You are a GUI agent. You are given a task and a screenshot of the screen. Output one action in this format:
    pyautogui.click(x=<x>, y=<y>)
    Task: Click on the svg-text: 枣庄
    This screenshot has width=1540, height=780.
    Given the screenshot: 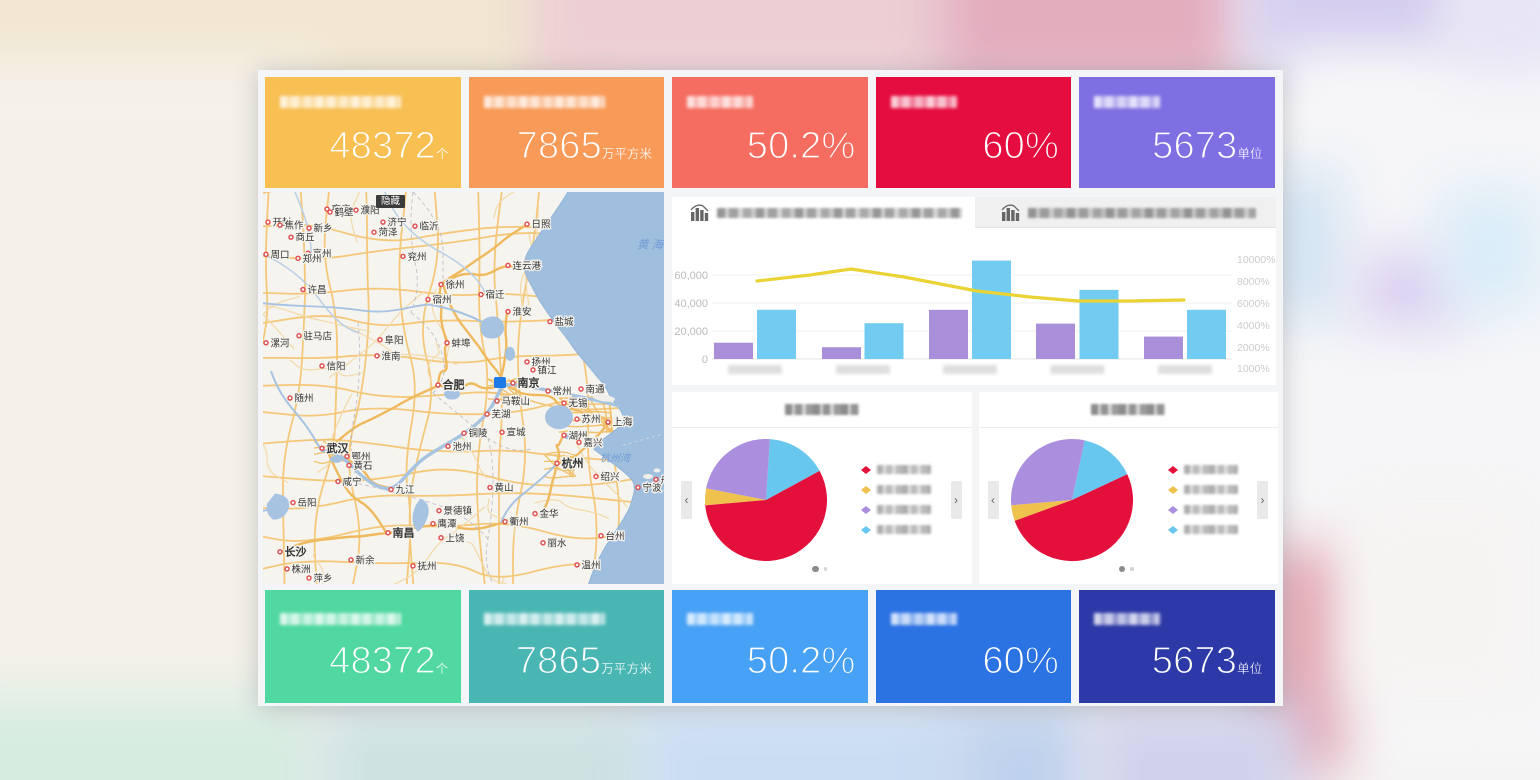 What is the action you would take?
    pyautogui.click(x=341, y=210)
    